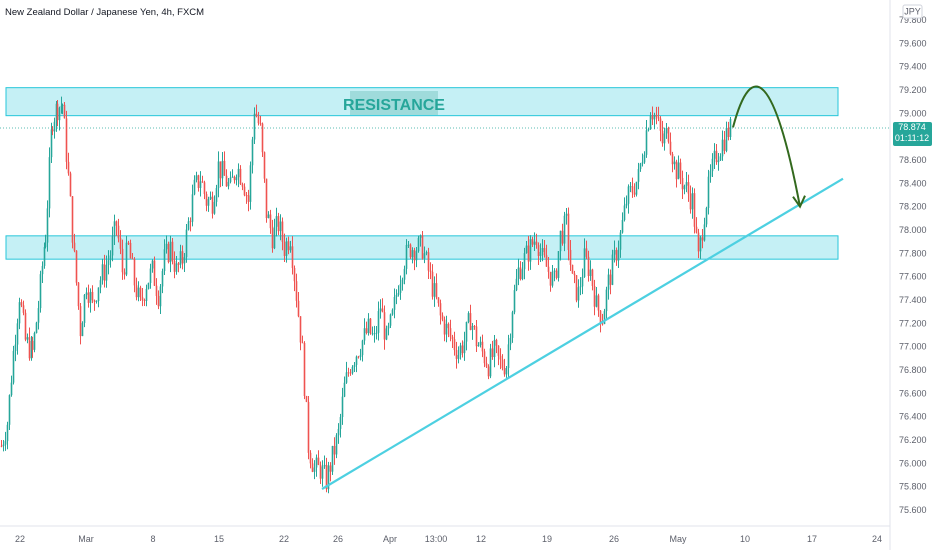 The width and height of the screenshot is (932, 550). Describe the element at coordinates (912, 138) in the screenshot. I see `countdown-value: 01:11:12` at that location.